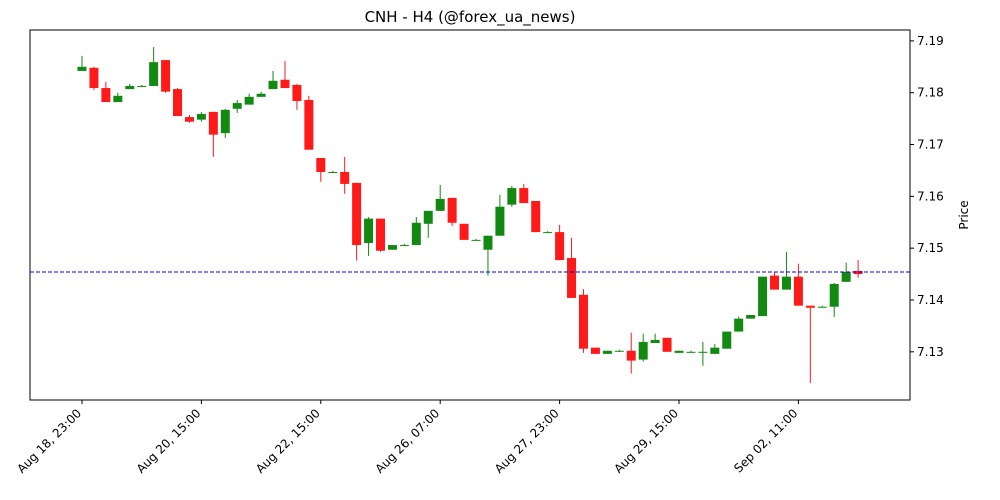  What do you see at coordinates (408, 441) in the screenshot?
I see `x-tick-label: Aug 26, 07:00` at bounding box center [408, 441].